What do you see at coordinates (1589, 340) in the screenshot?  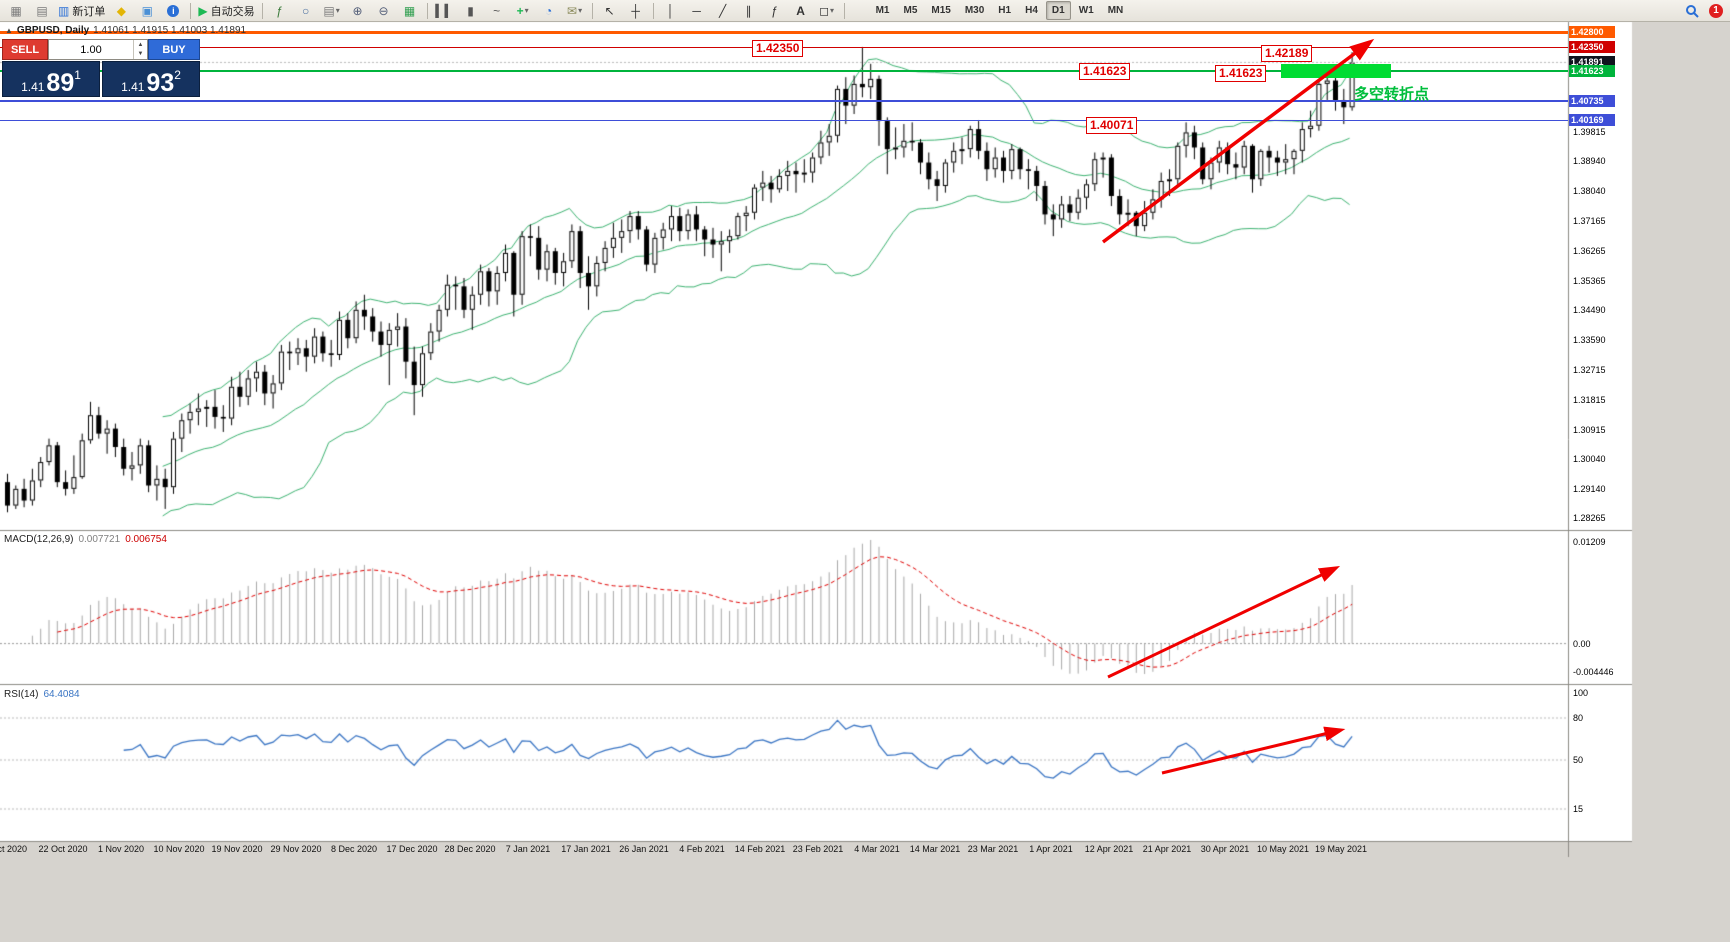 I see `price-scale-label: 1.33590` at bounding box center [1589, 340].